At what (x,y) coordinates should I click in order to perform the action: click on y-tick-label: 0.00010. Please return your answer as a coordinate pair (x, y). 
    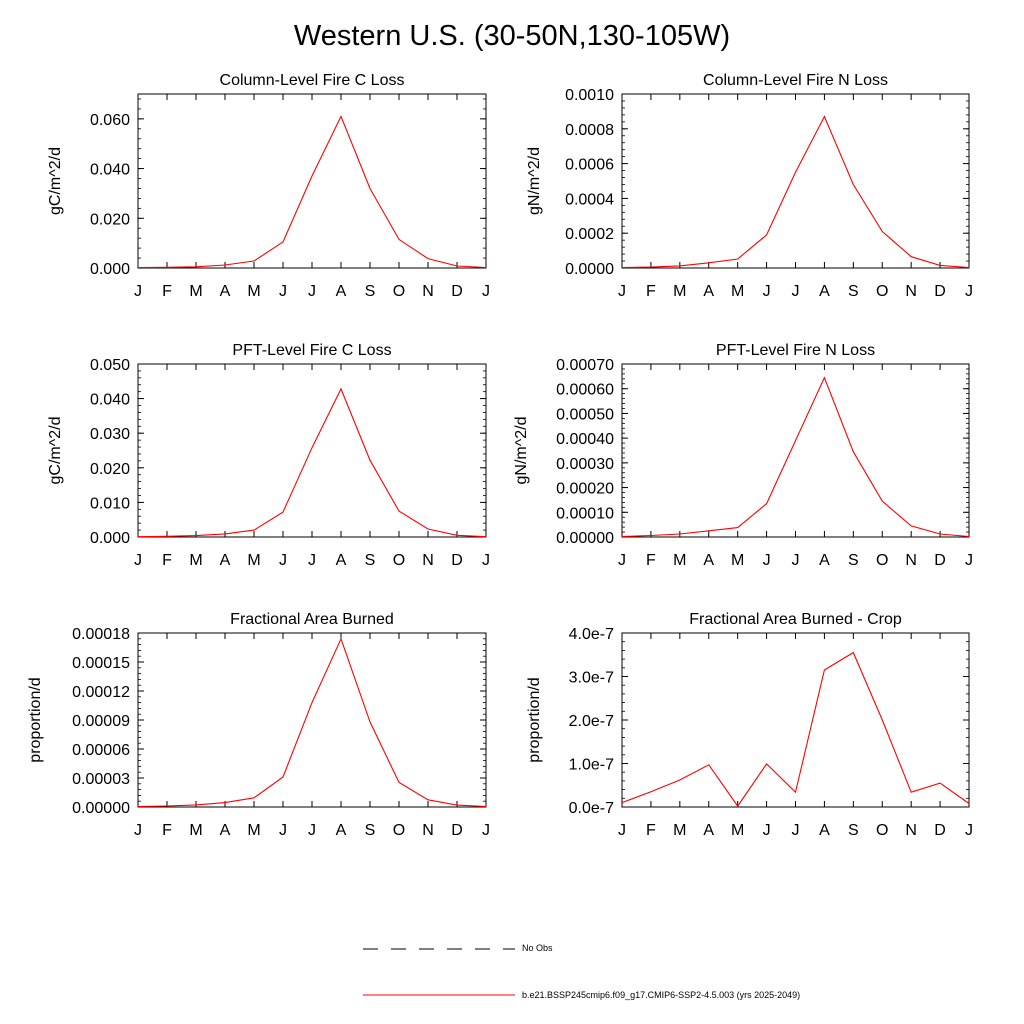
    Looking at the image, I should click on (585, 513).